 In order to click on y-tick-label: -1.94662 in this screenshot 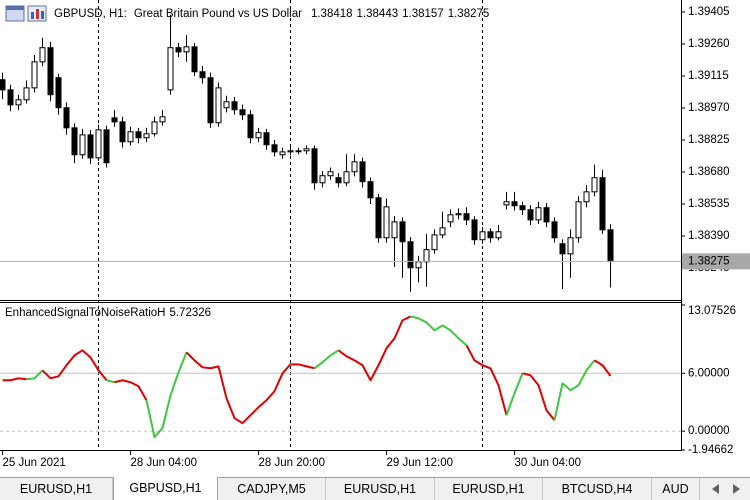, I will do `click(710, 450)`.